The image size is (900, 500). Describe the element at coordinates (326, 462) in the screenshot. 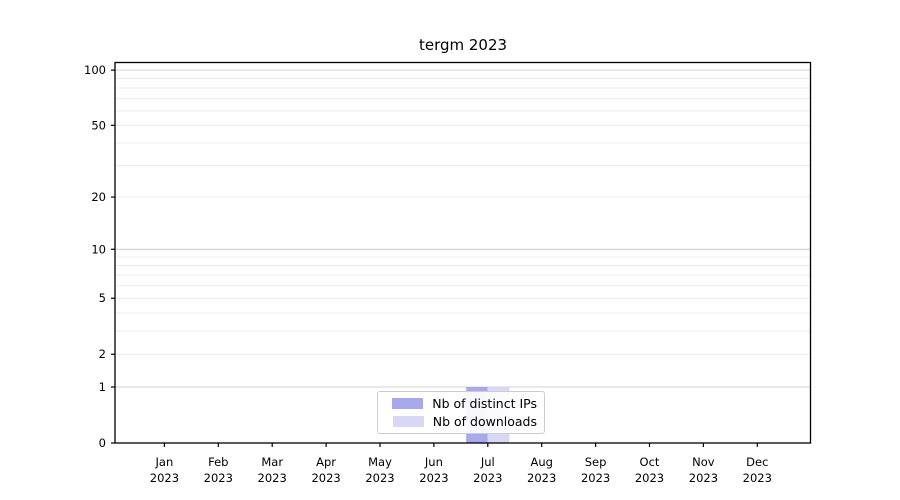

I see `x-tick-label-month: Apr` at that location.